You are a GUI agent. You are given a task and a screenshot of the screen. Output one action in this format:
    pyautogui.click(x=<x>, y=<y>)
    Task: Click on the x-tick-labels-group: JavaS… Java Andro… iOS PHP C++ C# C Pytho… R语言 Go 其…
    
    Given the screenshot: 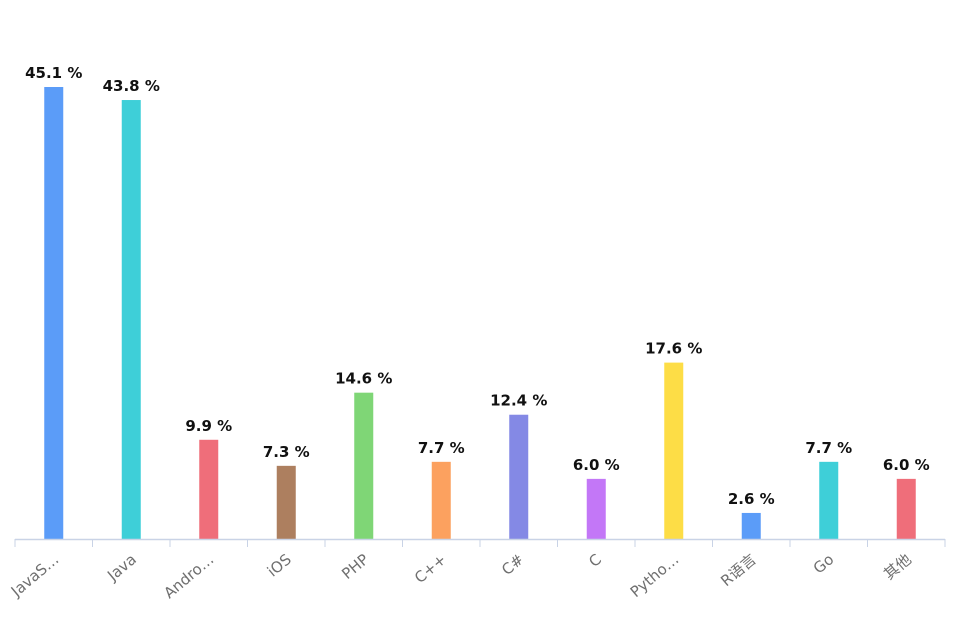 What is the action you would take?
    pyautogui.click(x=461, y=576)
    